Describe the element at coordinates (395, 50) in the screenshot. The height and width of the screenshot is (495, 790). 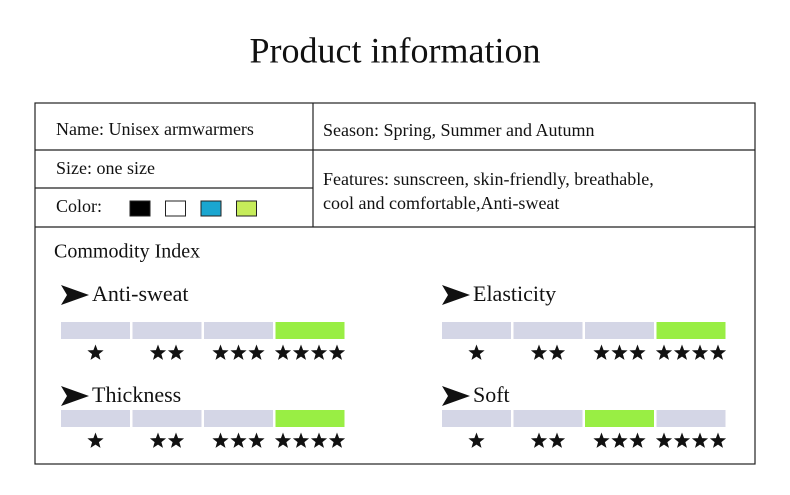
I see `title: Product information` at that location.